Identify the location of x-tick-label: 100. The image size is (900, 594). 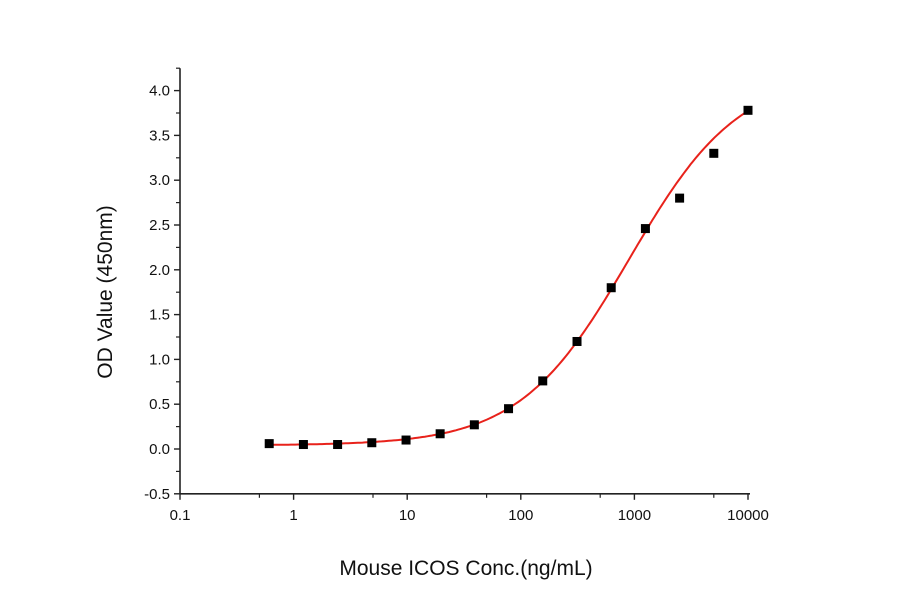
(520, 515).